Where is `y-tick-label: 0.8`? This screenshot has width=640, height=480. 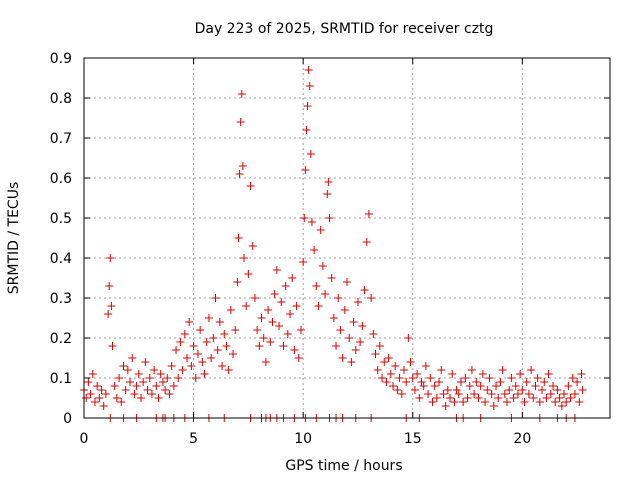 y-tick-label: 0.8 is located at coordinates (61, 99).